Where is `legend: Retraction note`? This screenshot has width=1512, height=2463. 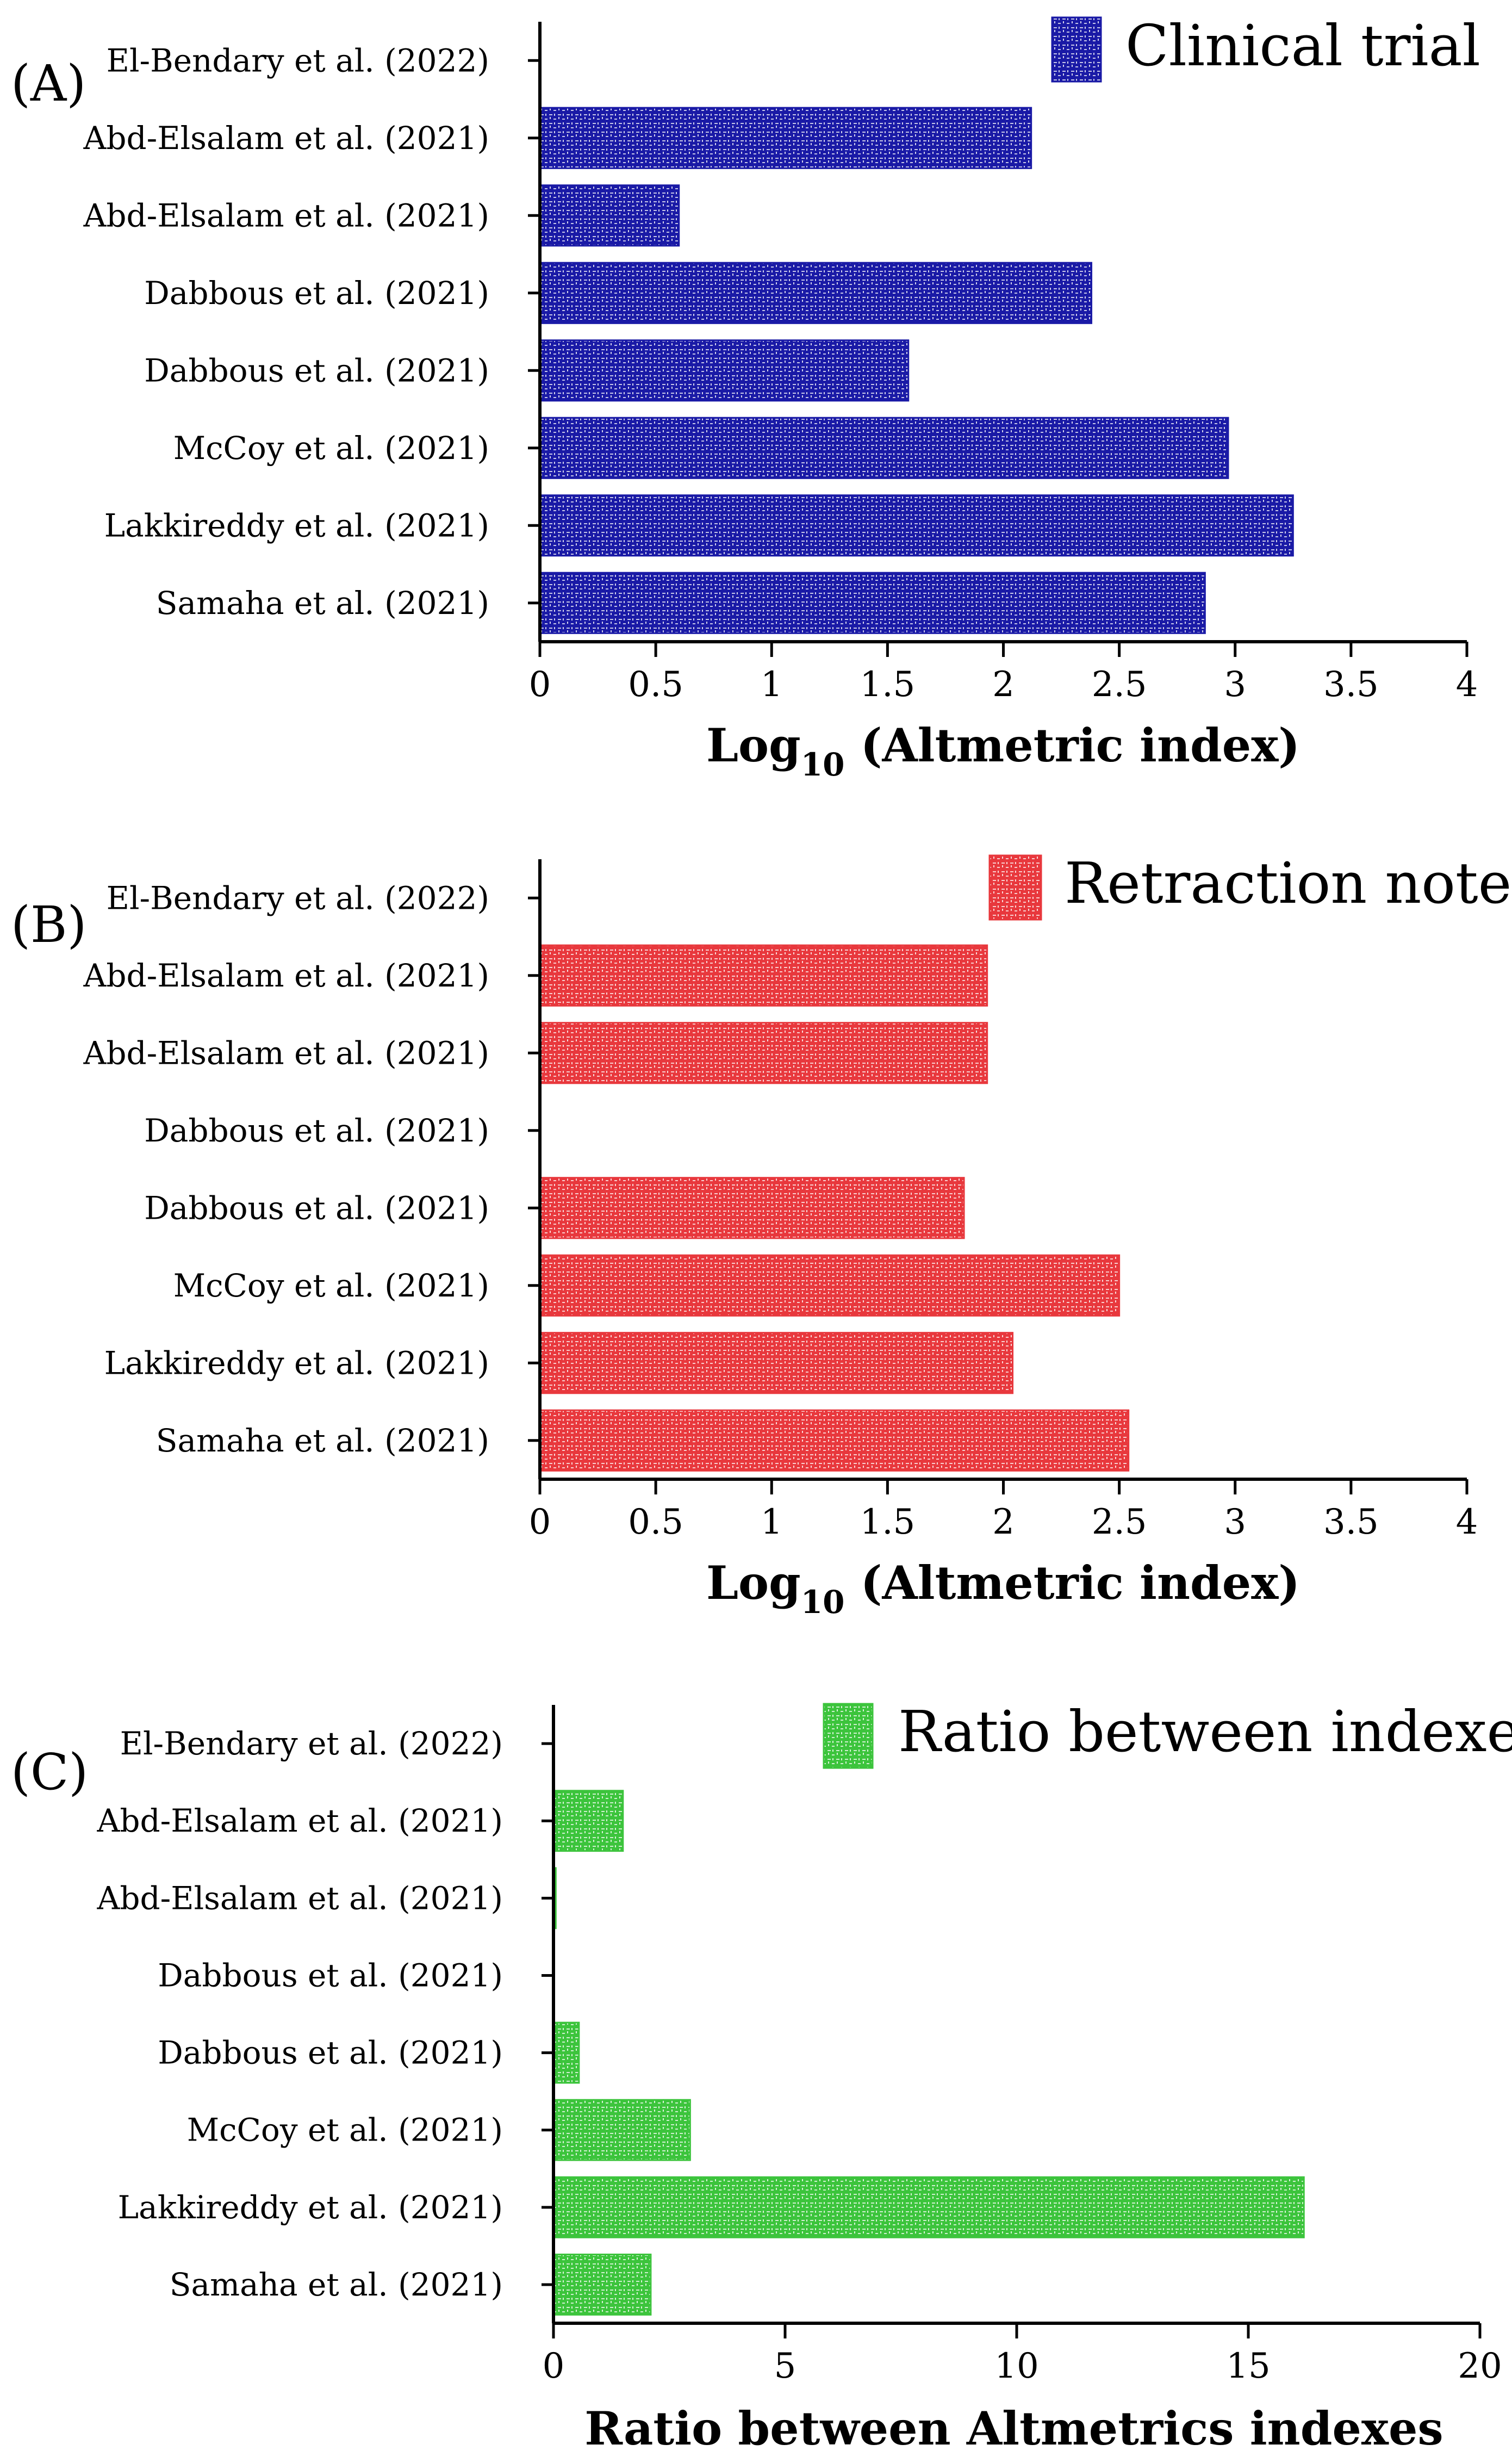
legend: Retraction note is located at coordinates (1249, 885).